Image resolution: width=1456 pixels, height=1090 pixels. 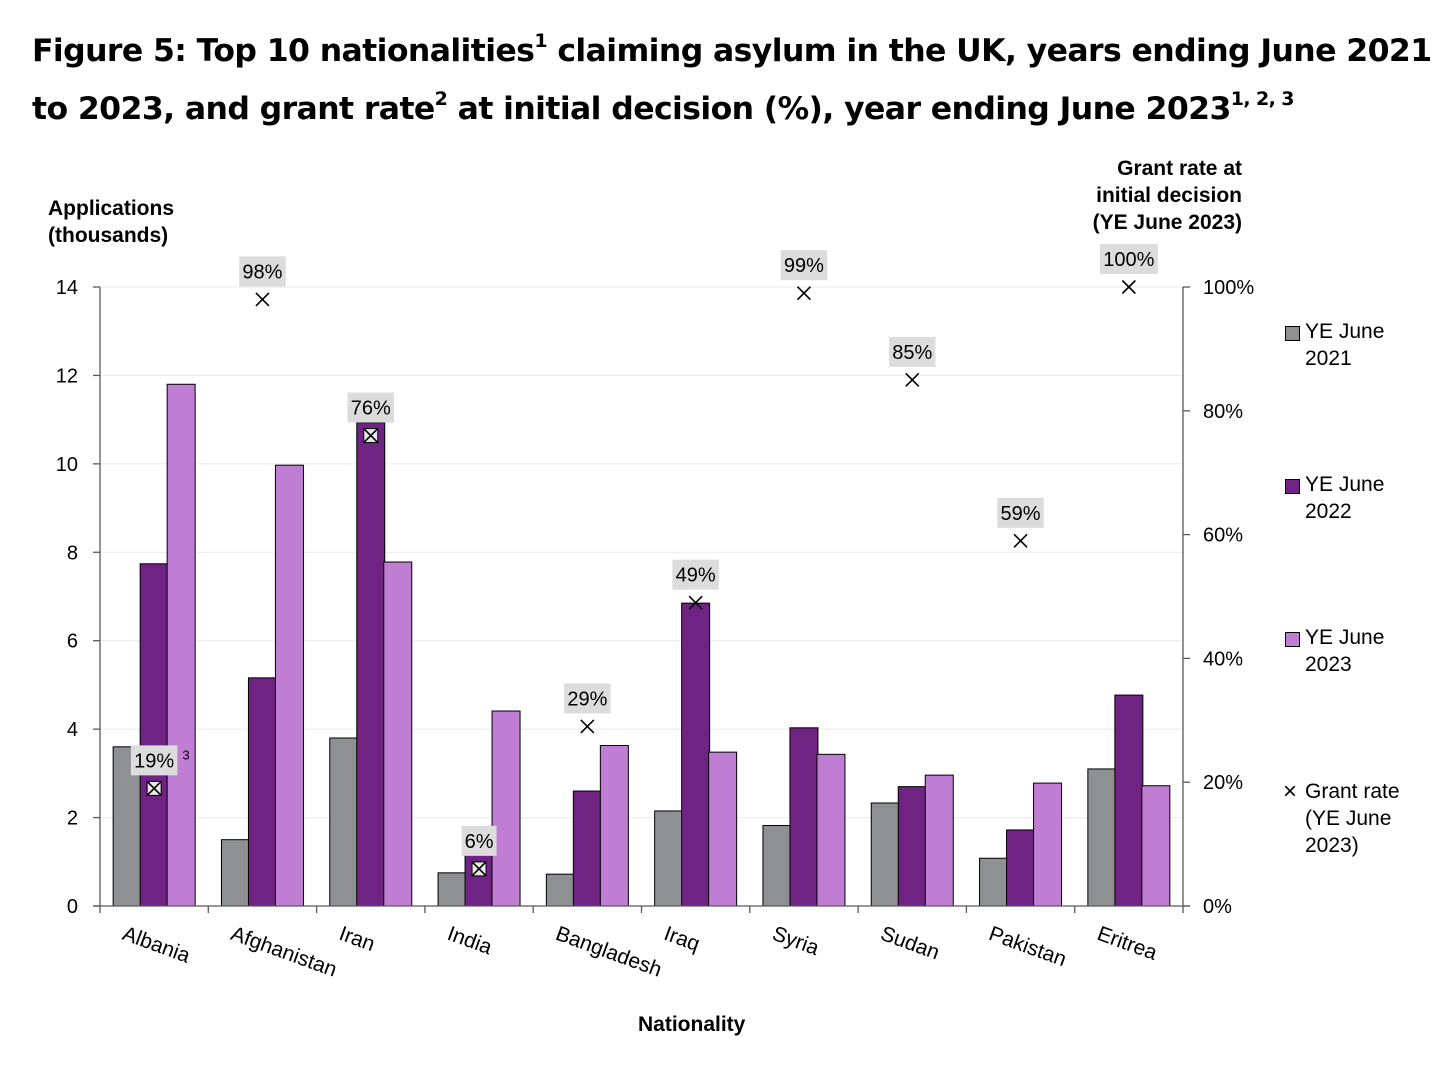 What do you see at coordinates (723, 829) in the screenshot?
I see `bar-ye-june-2023-iraq` at bounding box center [723, 829].